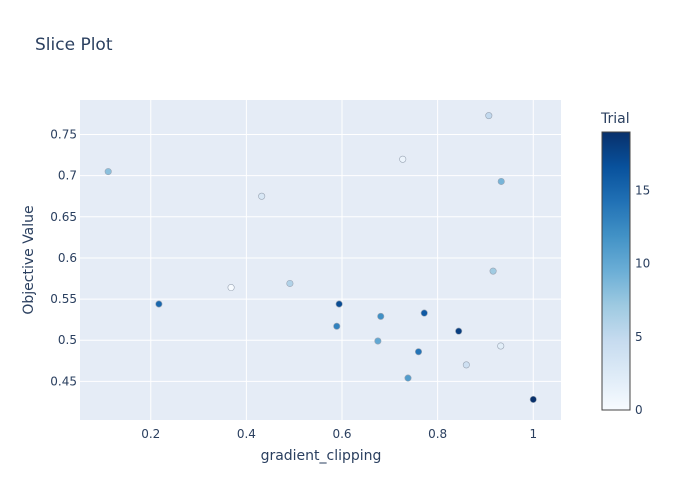 The height and width of the screenshot is (504, 700). What do you see at coordinates (150, 434) in the screenshot?
I see `x-tick-label: 0.2` at bounding box center [150, 434].